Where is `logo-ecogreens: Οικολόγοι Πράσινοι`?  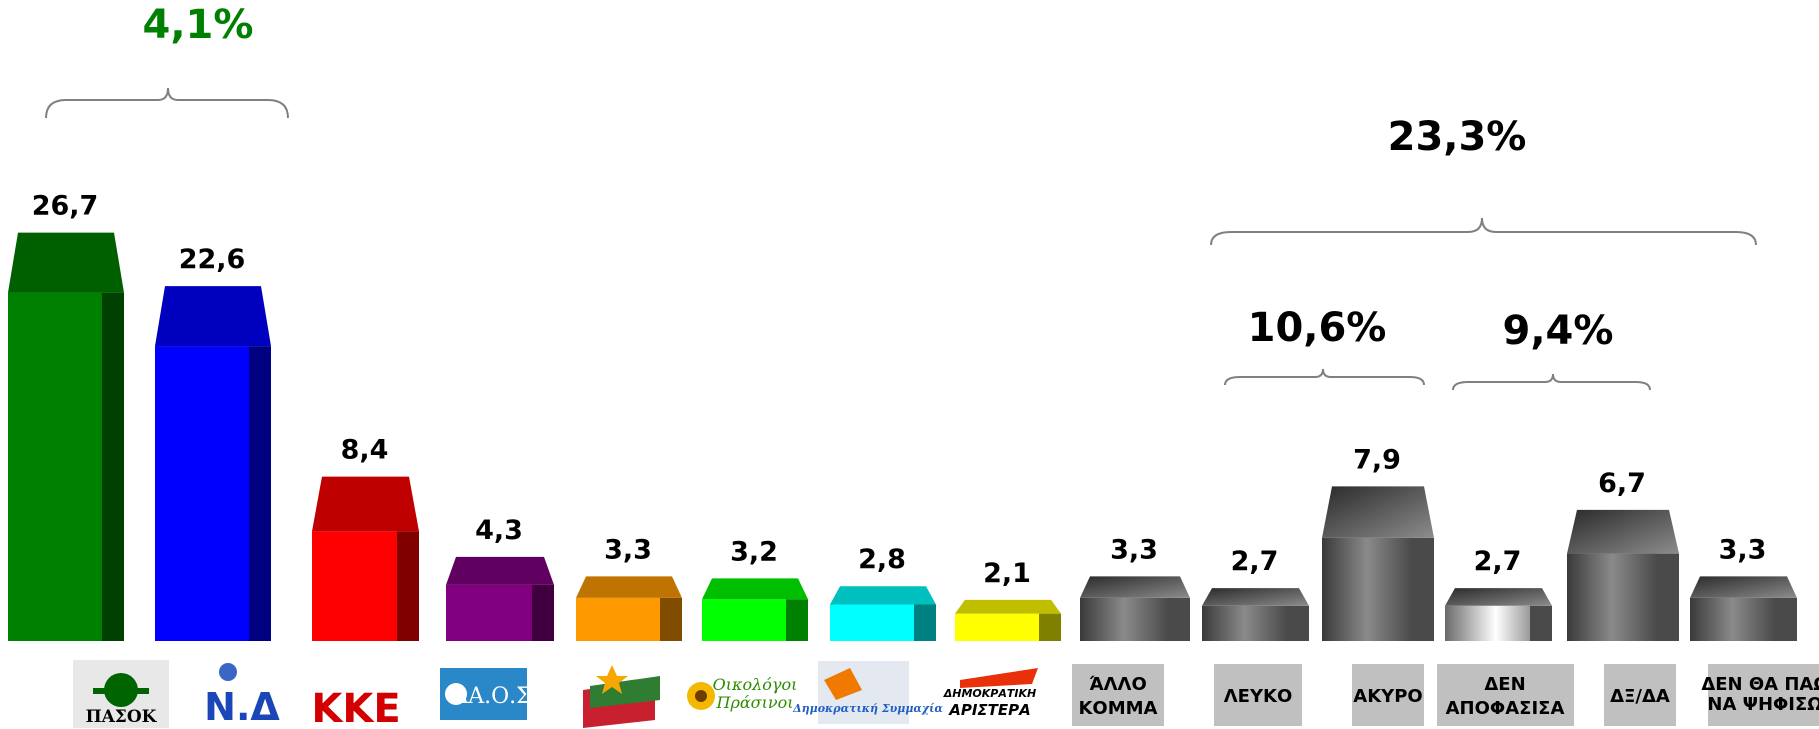 logo-ecogreens: Οικολόγοι Πράσινοι is located at coordinates (742, 693).